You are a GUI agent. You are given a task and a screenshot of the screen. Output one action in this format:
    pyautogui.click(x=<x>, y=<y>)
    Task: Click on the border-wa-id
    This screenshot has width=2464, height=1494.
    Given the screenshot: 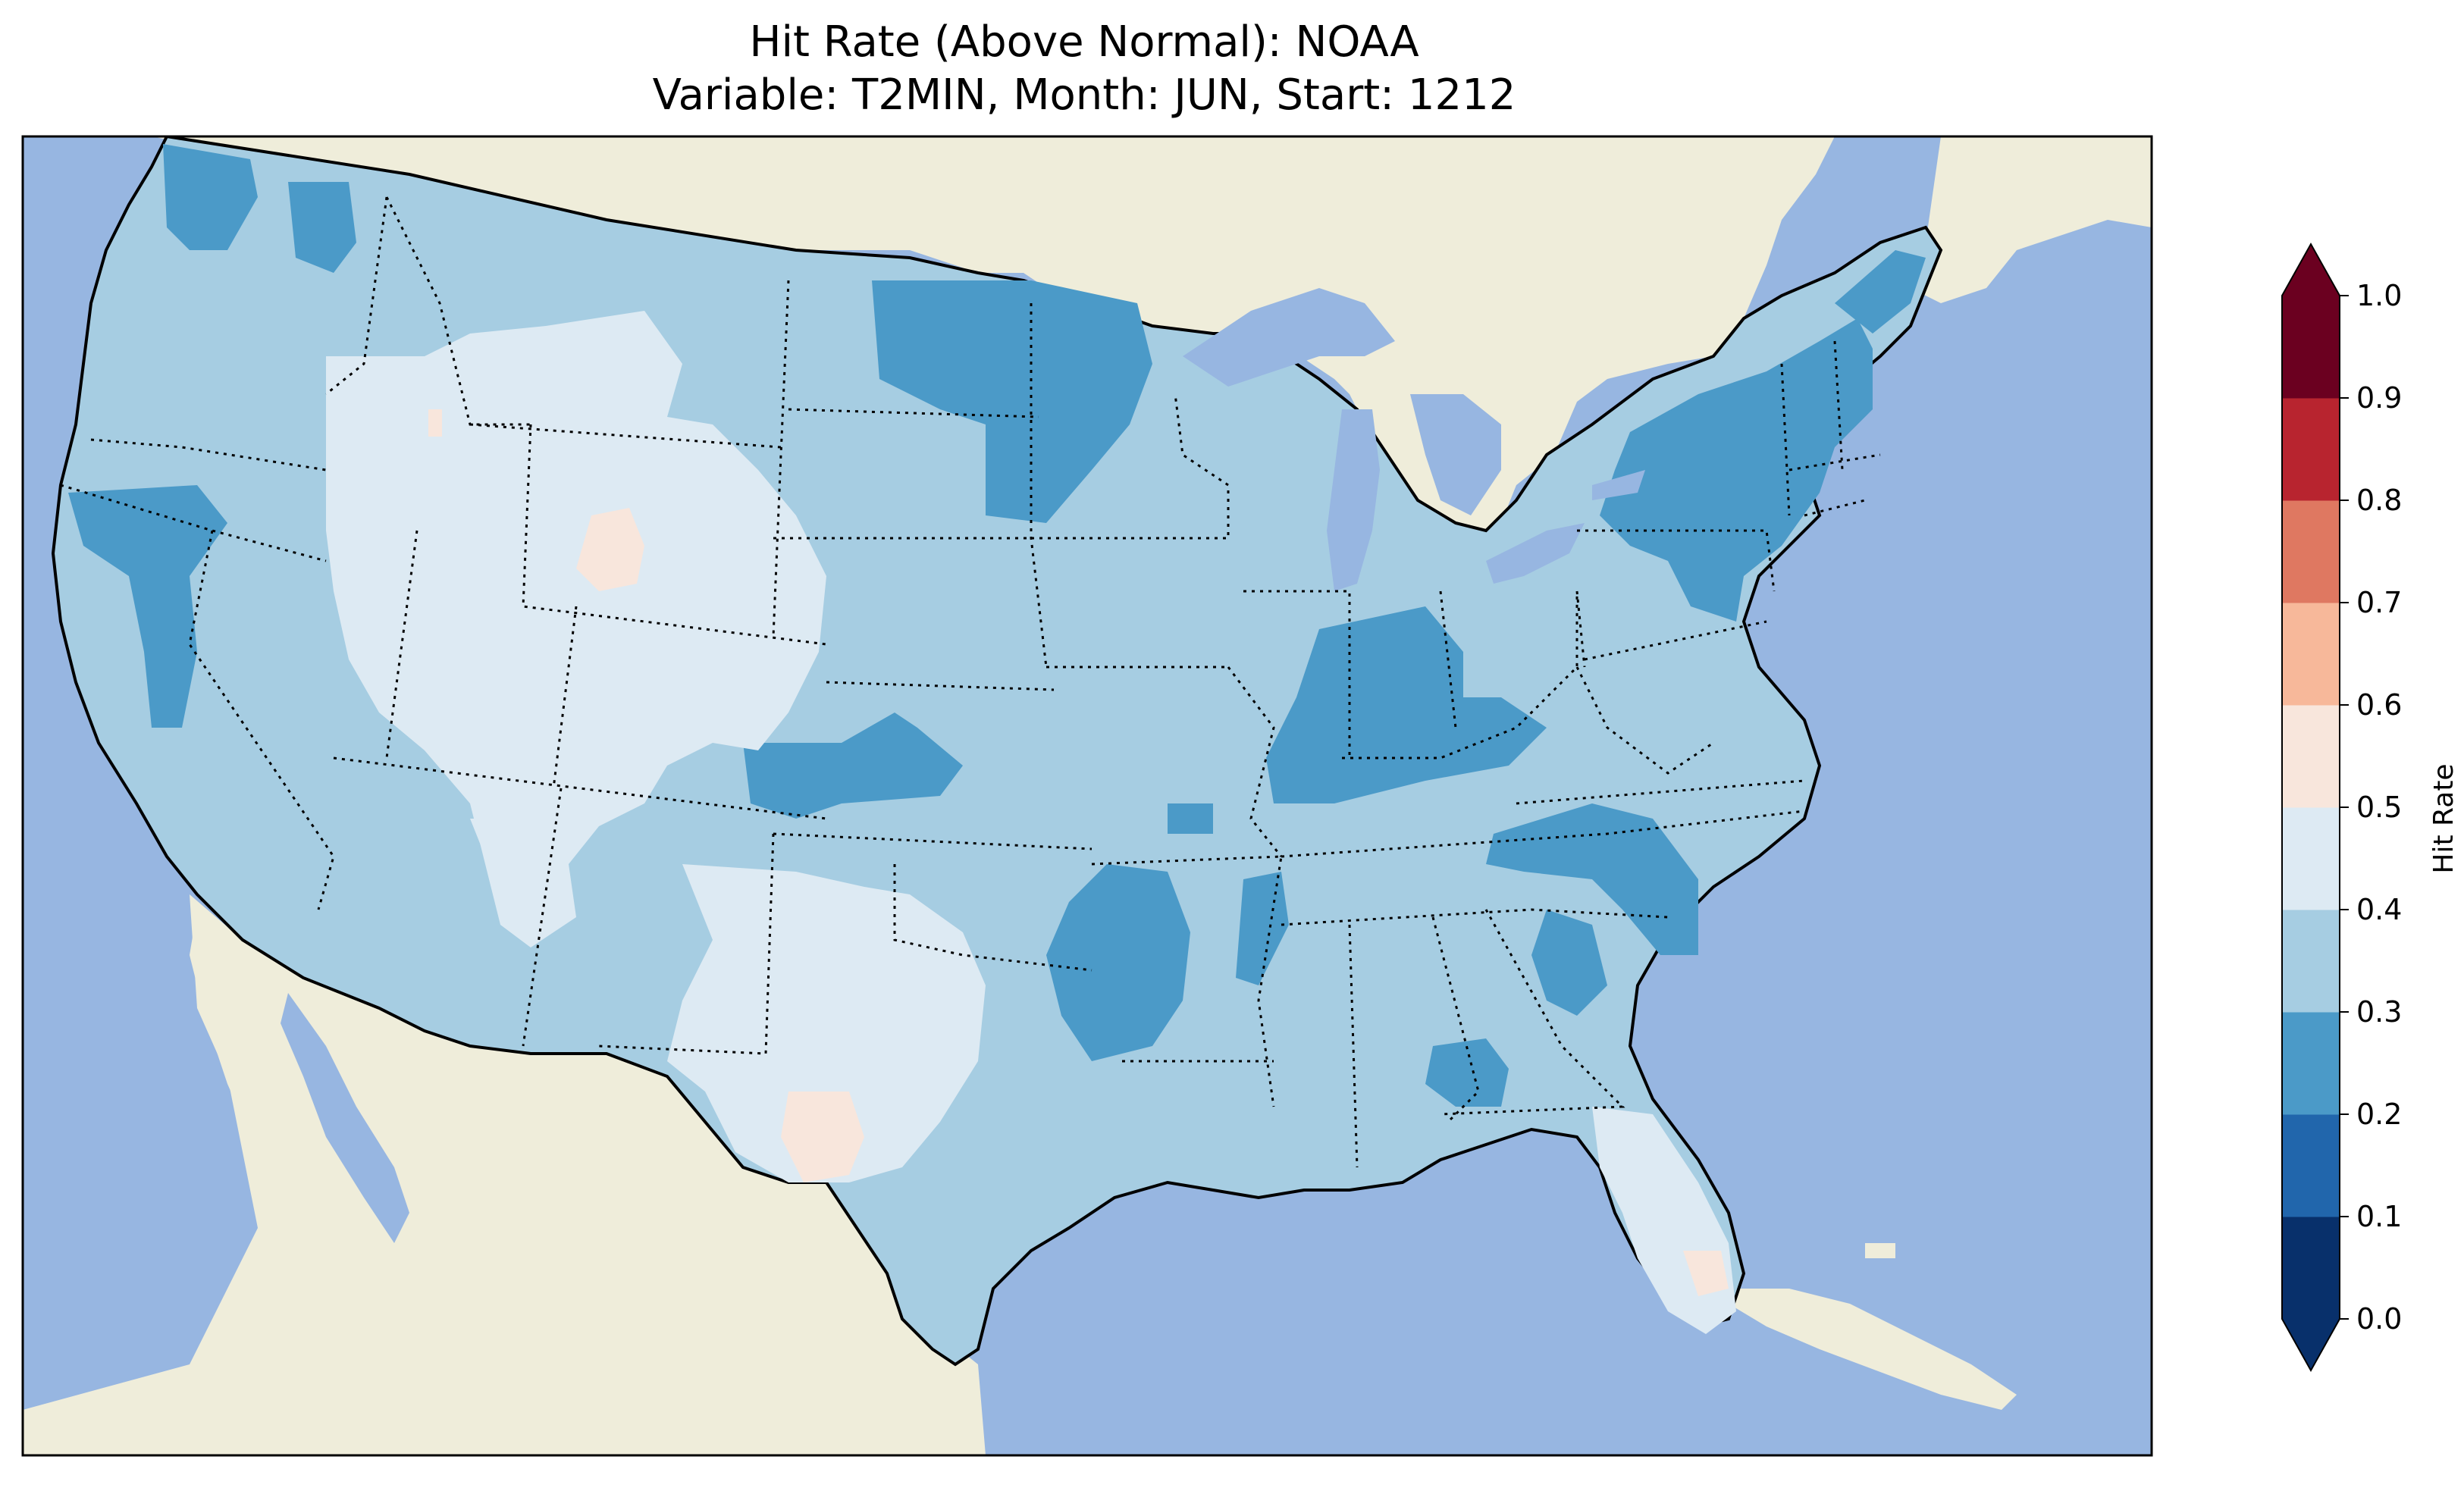 What is the action you would take?
    pyautogui.click(x=356, y=296)
    